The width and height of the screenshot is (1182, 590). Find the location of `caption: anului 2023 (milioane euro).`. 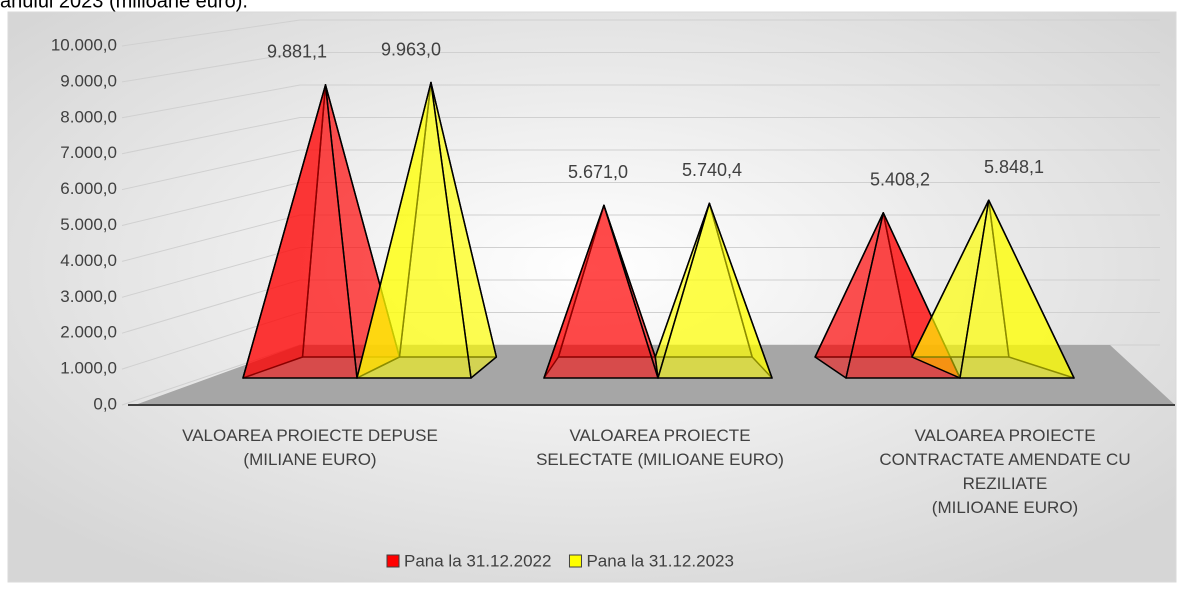

caption: anului 2023 (milioane euro). is located at coordinates (124, 6).